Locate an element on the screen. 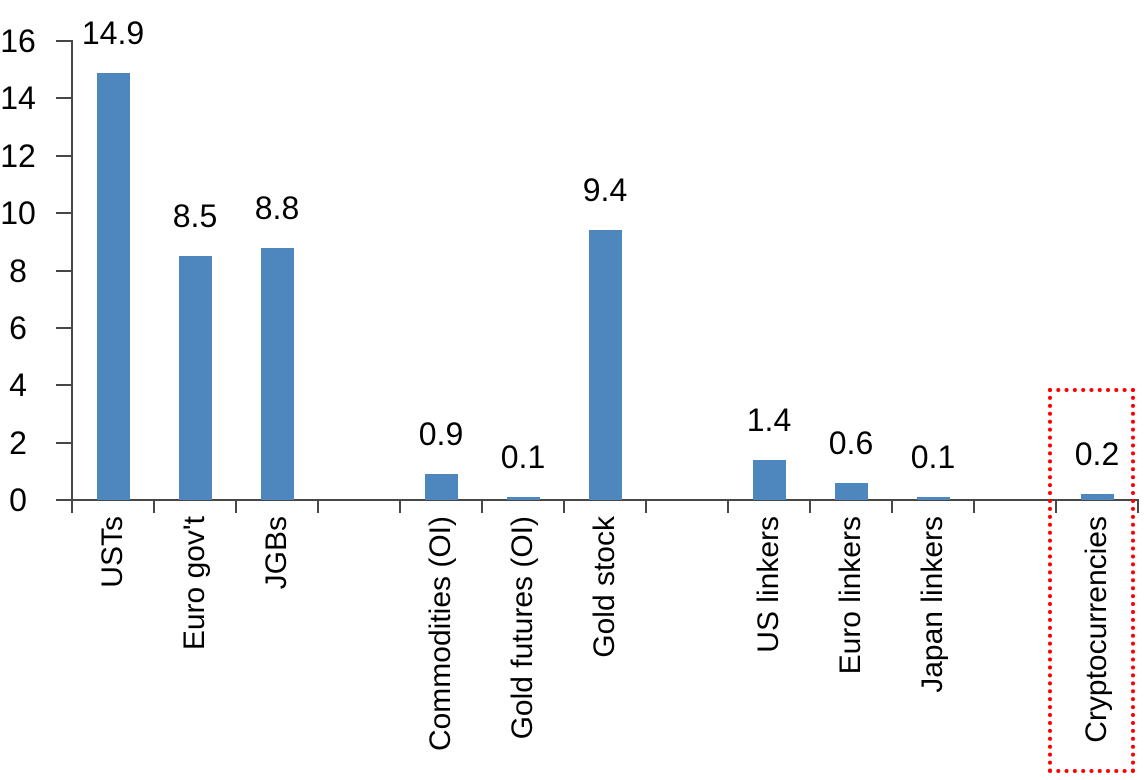  y-axis-line is located at coordinates (72, 270).